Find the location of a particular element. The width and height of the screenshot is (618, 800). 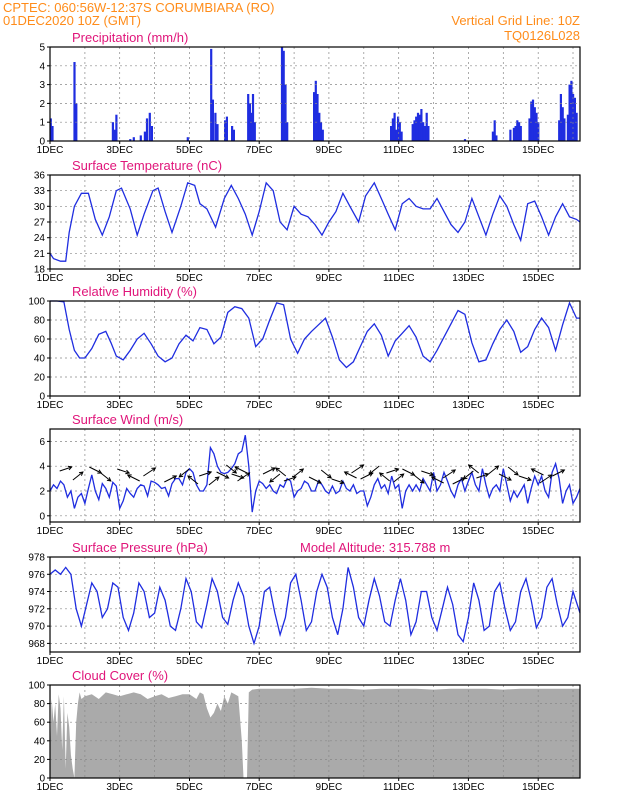

cloud-title: Cloud Cover (%) is located at coordinates (120, 675).